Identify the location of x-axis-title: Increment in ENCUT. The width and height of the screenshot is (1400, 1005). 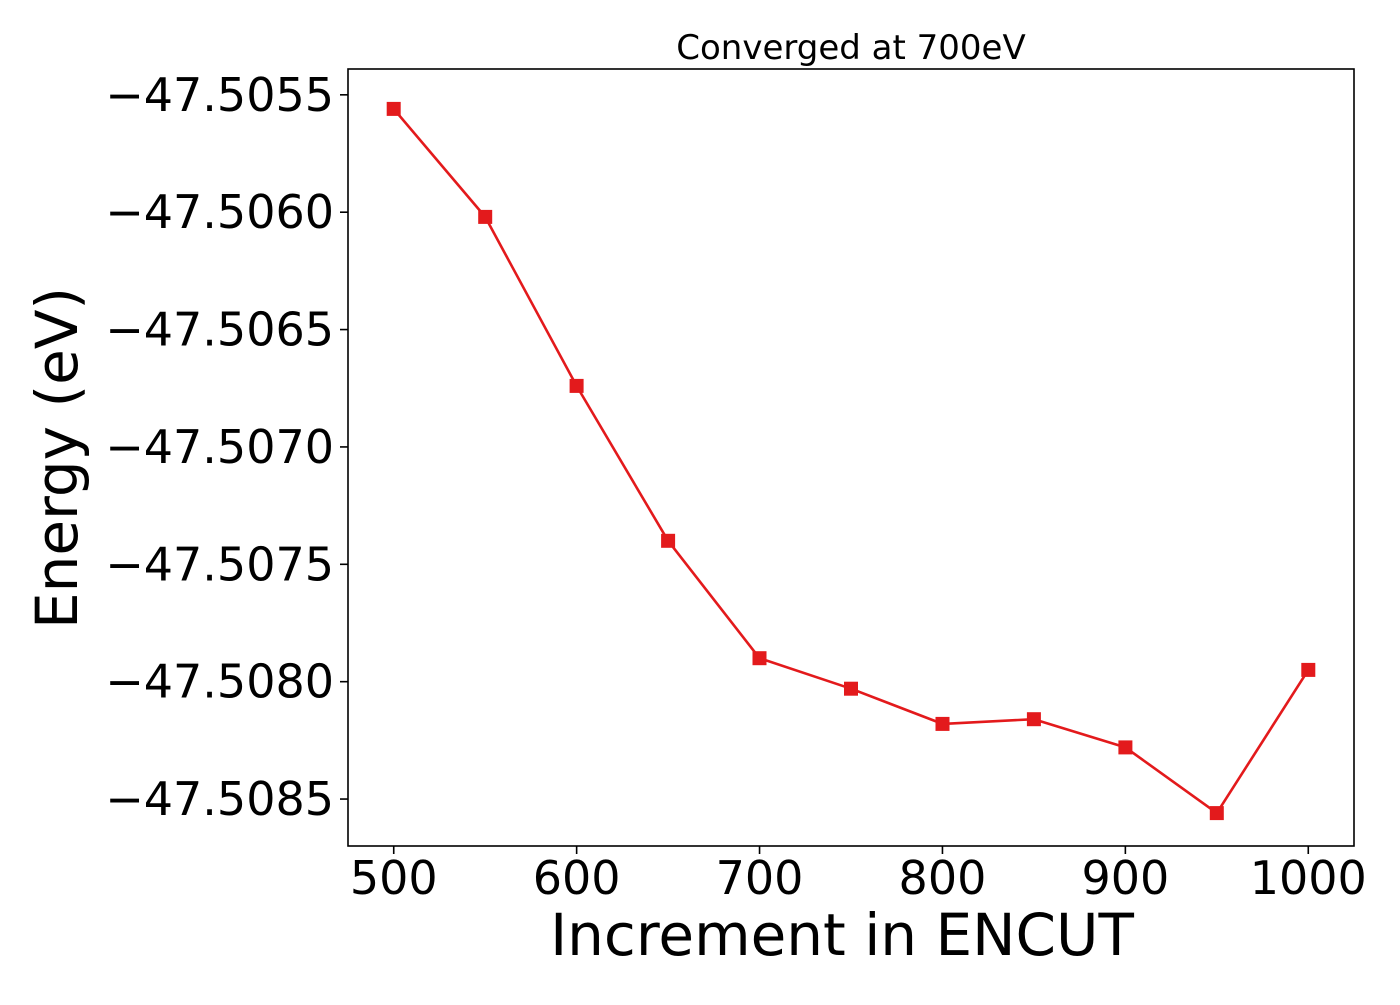
(842, 935).